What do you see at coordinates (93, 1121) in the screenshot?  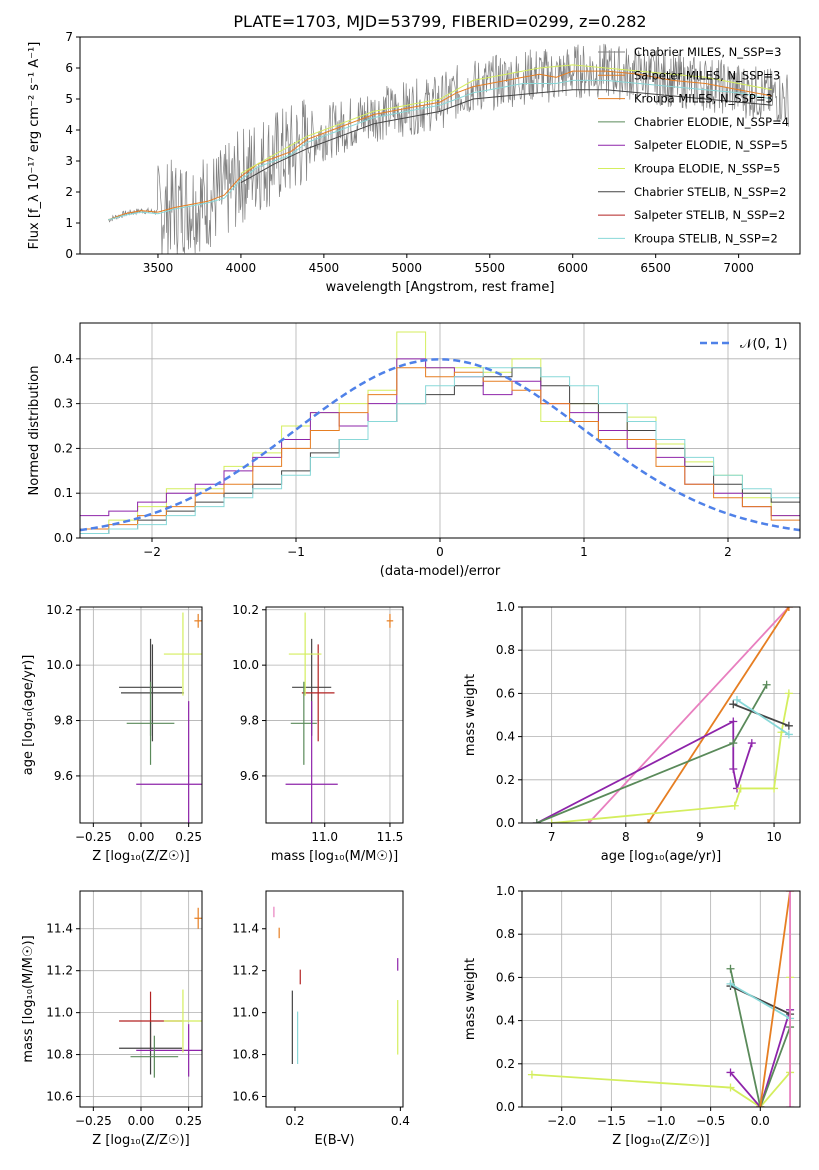 I see `x-tick-label: −0.25` at bounding box center [93, 1121].